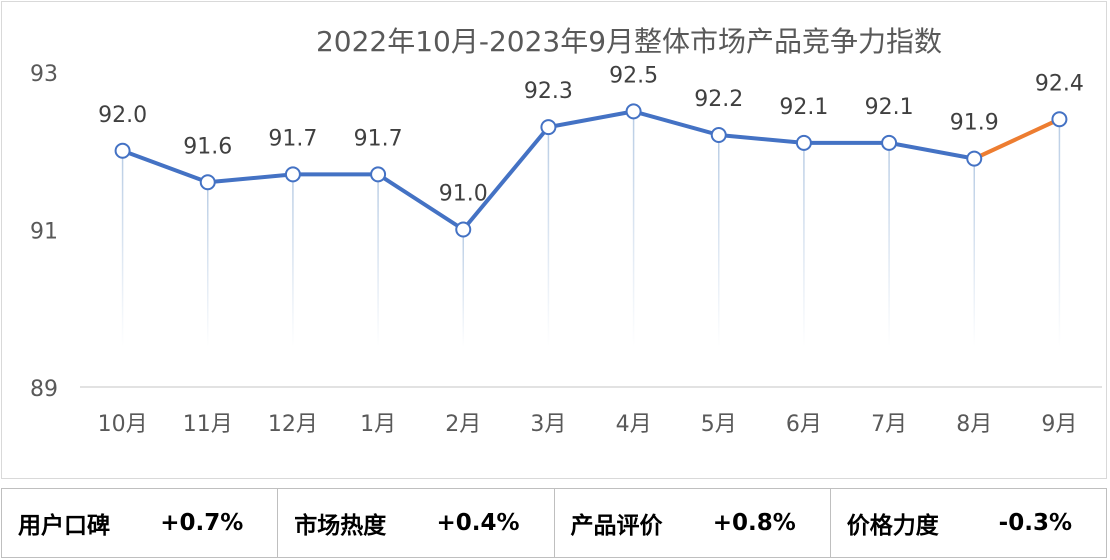 The width and height of the screenshot is (1110, 560). What do you see at coordinates (123, 424) in the screenshot?
I see `x-tick-label: 10月` at bounding box center [123, 424].